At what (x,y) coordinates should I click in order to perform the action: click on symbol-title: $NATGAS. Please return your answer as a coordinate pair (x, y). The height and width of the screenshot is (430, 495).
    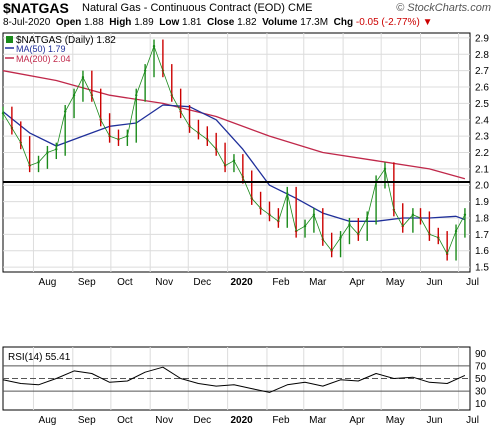
    Looking at the image, I should click on (36, 8).